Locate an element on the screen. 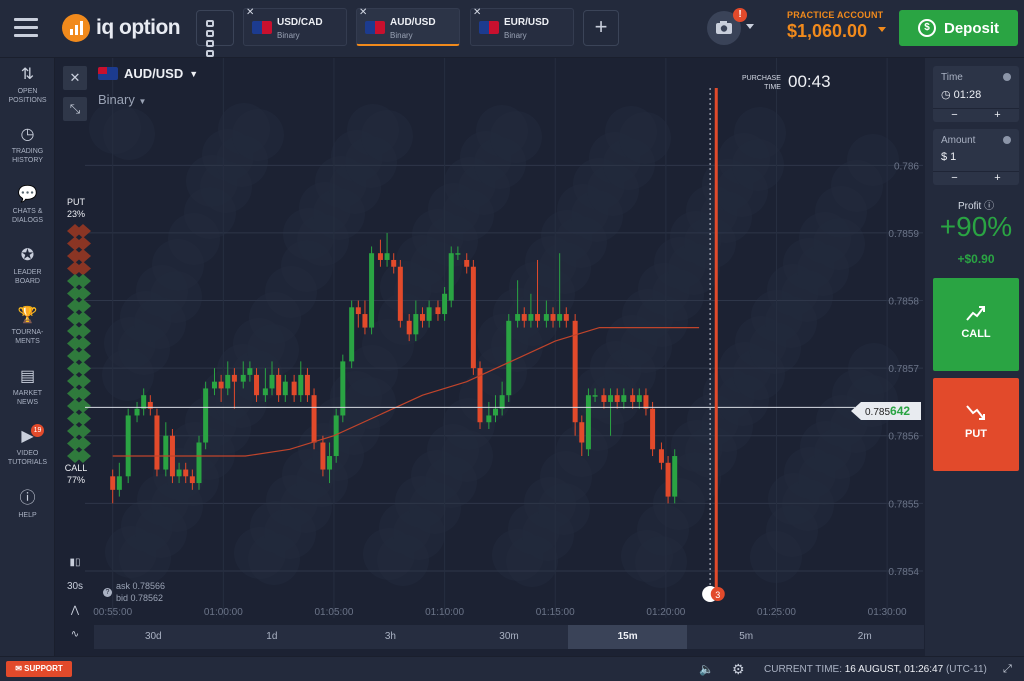  timeframe-3h: 3h is located at coordinates (390, 636).